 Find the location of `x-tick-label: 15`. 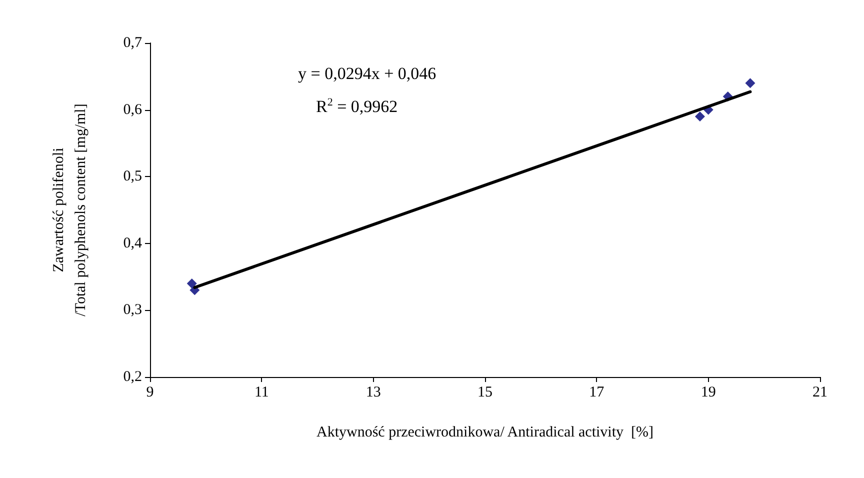

x-tick-label: 15 is located at coordinates (485, 392).